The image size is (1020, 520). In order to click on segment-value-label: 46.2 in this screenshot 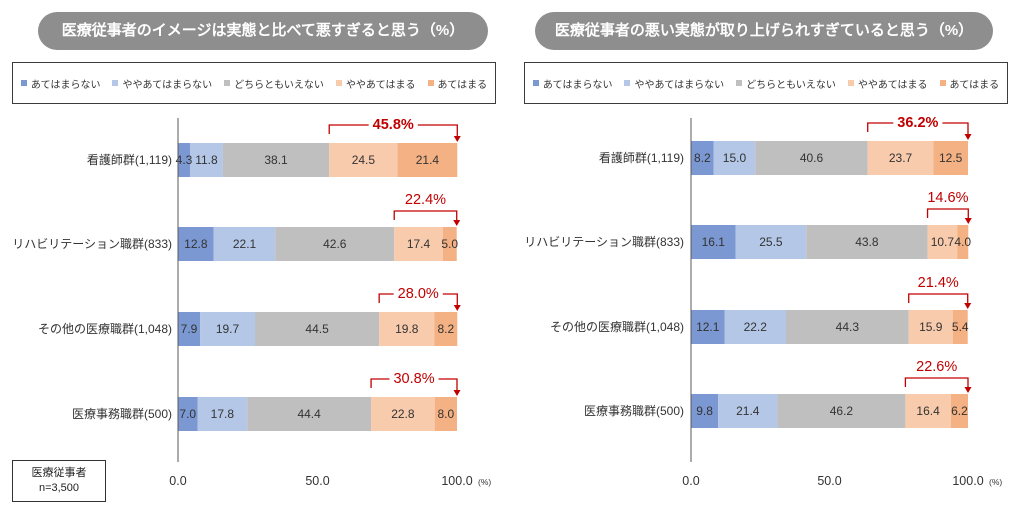, I will do `click(842, 411)`.